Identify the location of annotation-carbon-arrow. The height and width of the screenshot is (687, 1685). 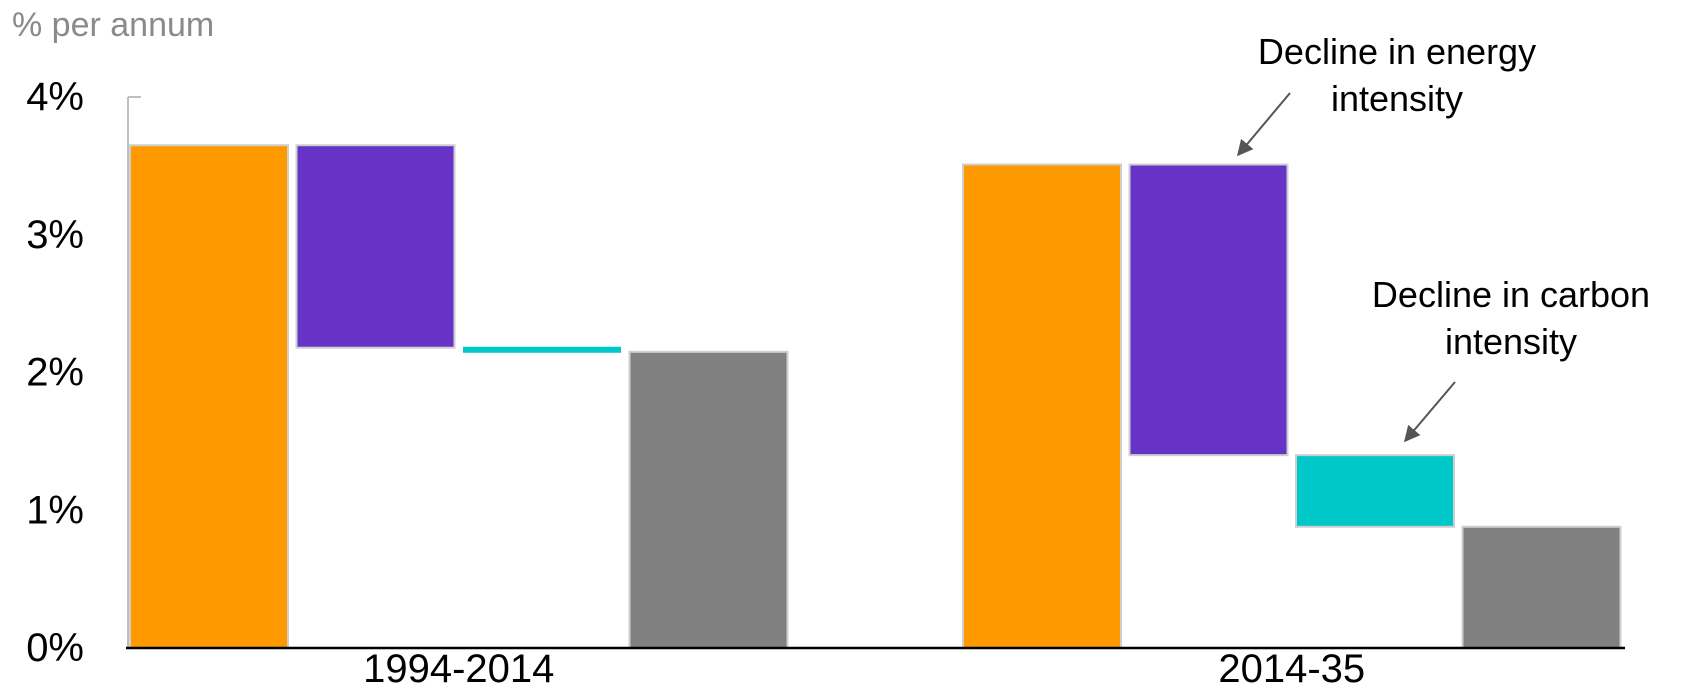
(1429, 412).